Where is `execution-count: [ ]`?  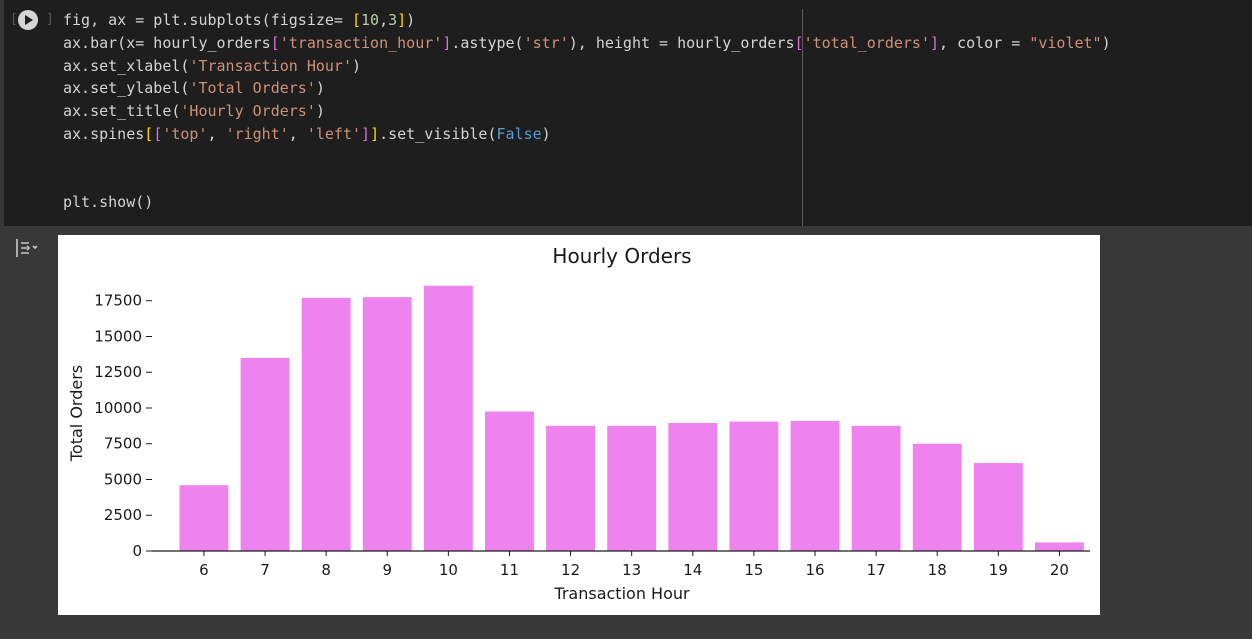
execution-count: [ ] is located at coordinates (32, 19).